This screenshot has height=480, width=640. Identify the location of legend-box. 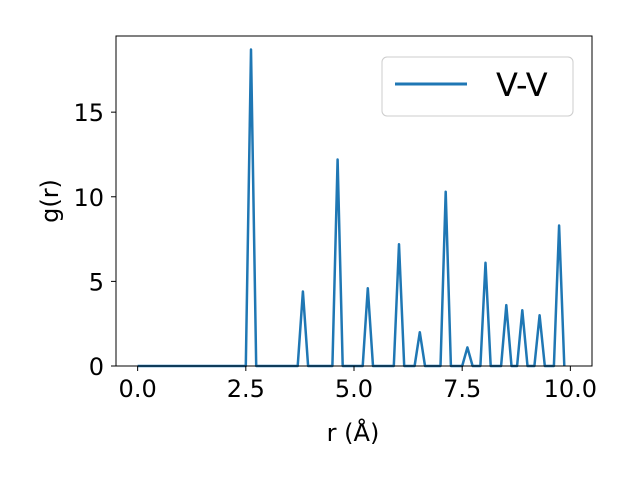
(477, 86).